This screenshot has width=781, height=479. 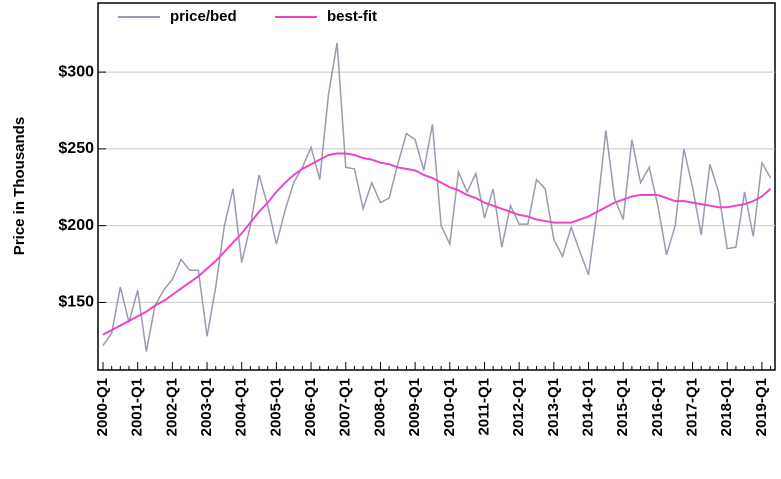 What do you see at coordinates (379, 407) in the screenshot?
I see `x-tick-label: 2008-Q1` at bounding box center [379, 407].